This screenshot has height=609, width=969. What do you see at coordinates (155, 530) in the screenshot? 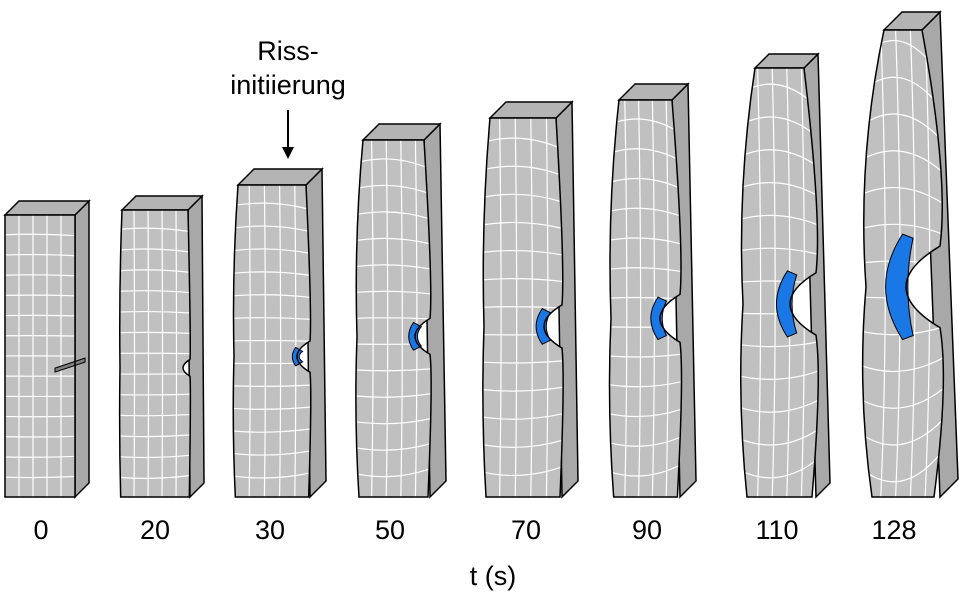
I see `time-label-20: 20` at bounding box center [155, 530].